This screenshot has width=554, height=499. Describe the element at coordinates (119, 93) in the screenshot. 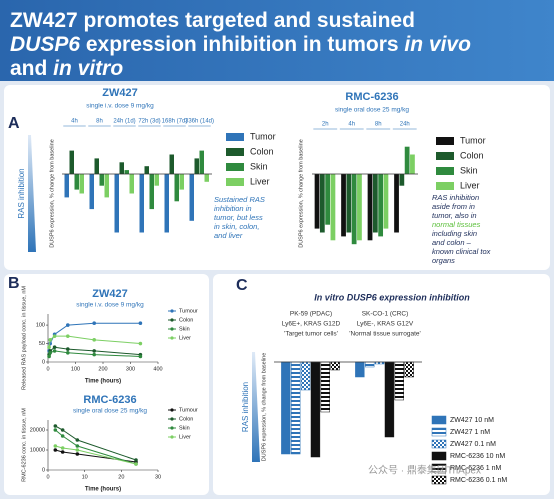

I see `chart-title: ZW427` at that location.